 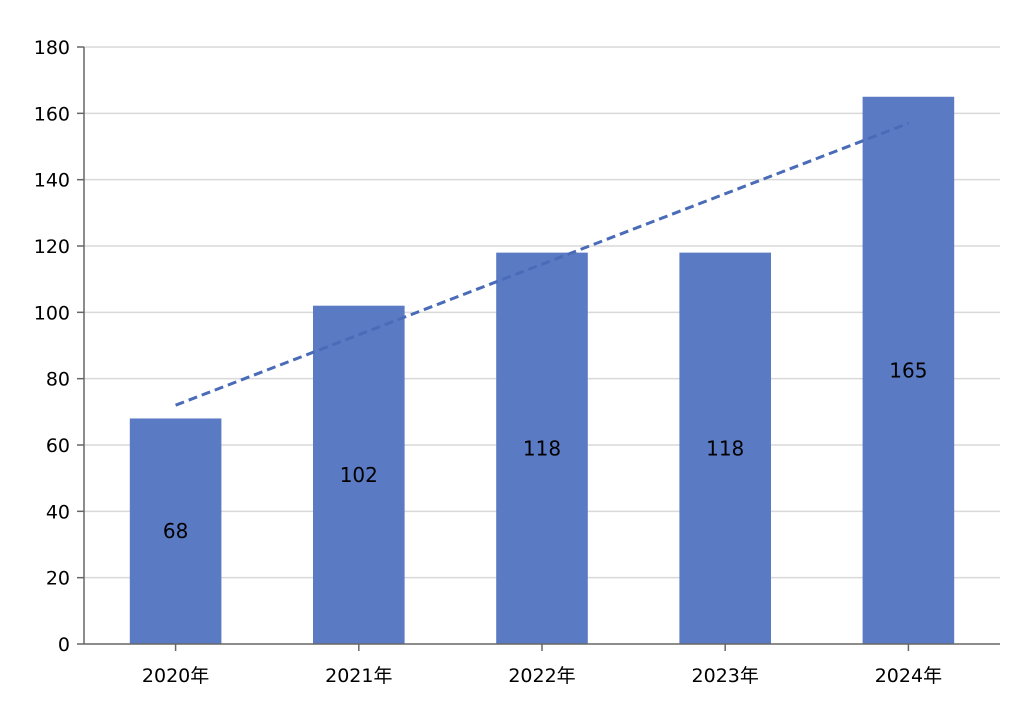 I want to click on bar-2021年, so click(x=359, y=474).